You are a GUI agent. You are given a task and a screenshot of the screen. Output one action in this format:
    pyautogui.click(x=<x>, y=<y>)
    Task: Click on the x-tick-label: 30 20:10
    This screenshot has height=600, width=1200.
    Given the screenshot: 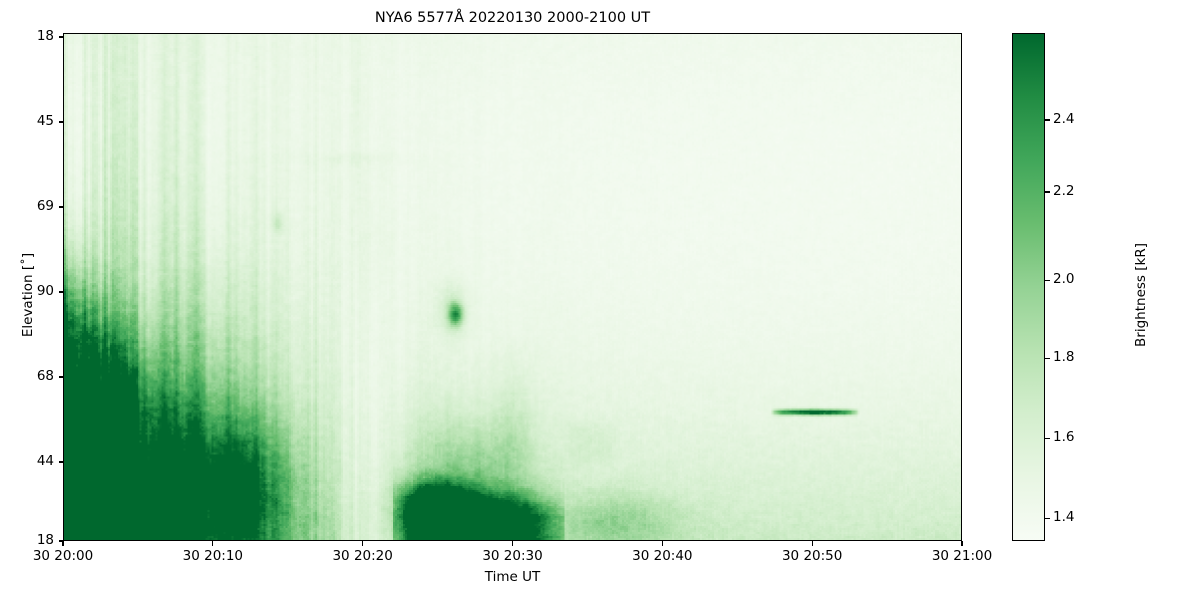 What is the action you would take?
    pyautogui.click(x=213, y=556)
    